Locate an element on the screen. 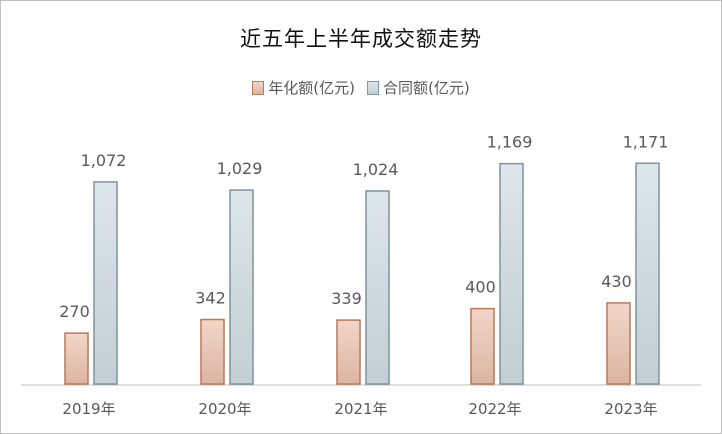 The image size is (722, 434). data-label-annualized-0: 270 is located at coordinates (74, 311).